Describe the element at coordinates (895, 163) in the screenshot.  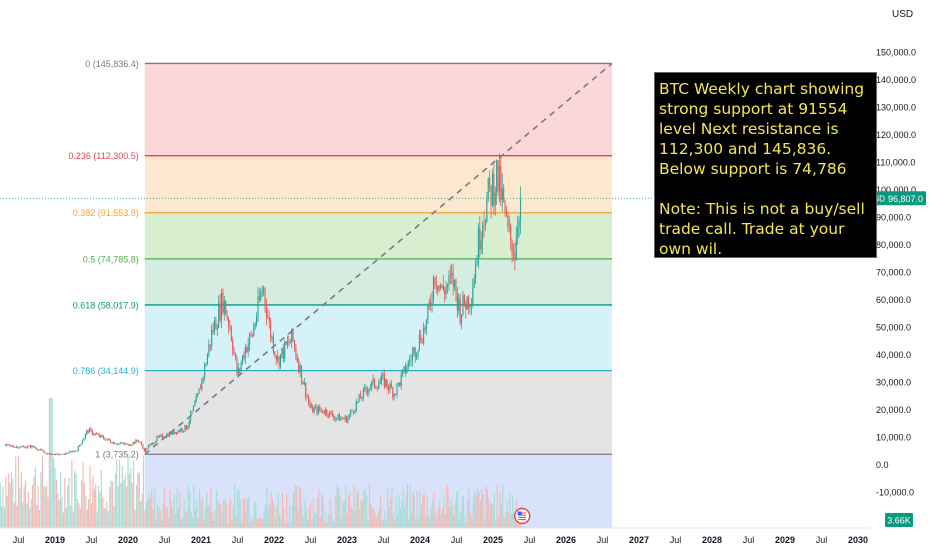
I see `y-tick-label: 110,000.0` at that location.